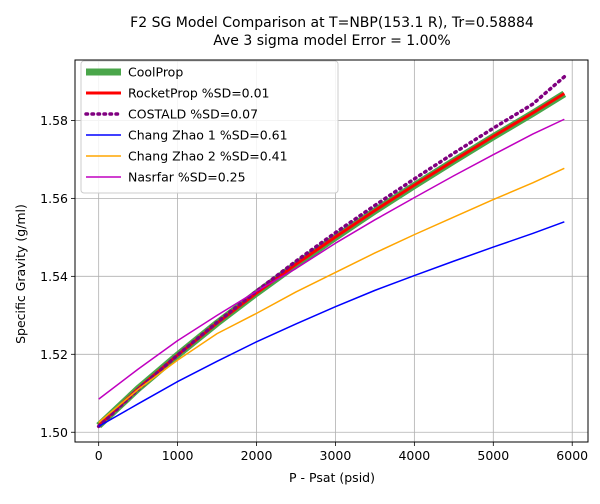  I want to click on x-tick-label: 0, so click(99, 455).